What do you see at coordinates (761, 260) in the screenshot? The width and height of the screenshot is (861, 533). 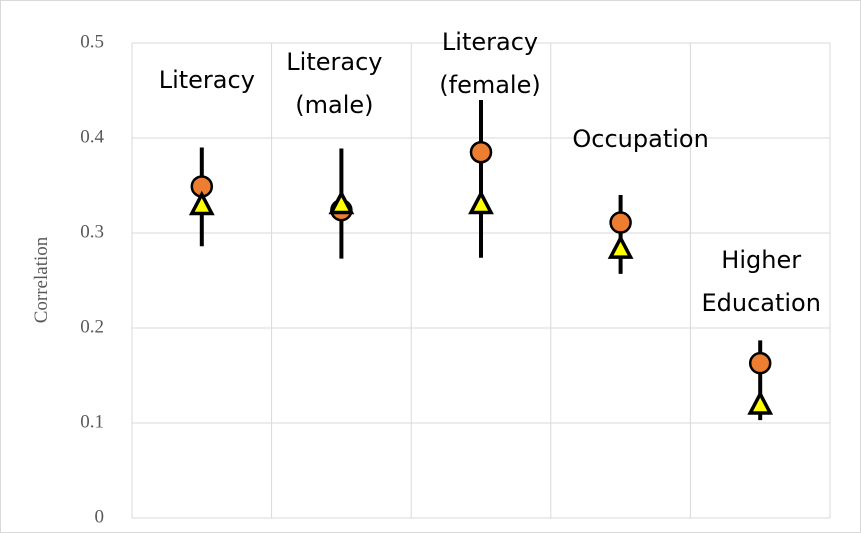 I see `category-annotation: Higher` at bounding box center [761, 260].